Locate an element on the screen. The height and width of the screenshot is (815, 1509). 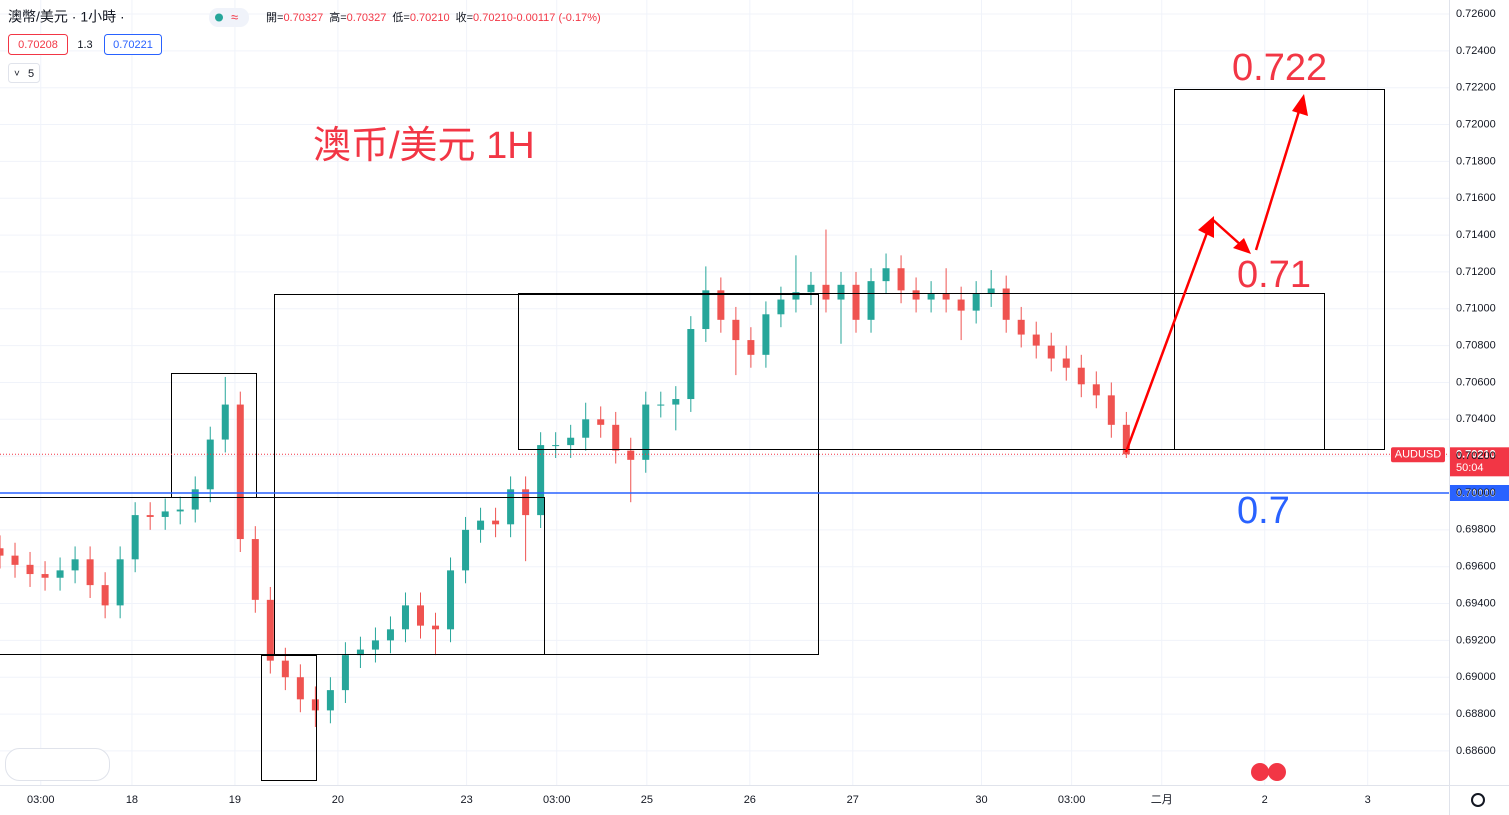
last-price-bg is located at coordinates (1479, 462).